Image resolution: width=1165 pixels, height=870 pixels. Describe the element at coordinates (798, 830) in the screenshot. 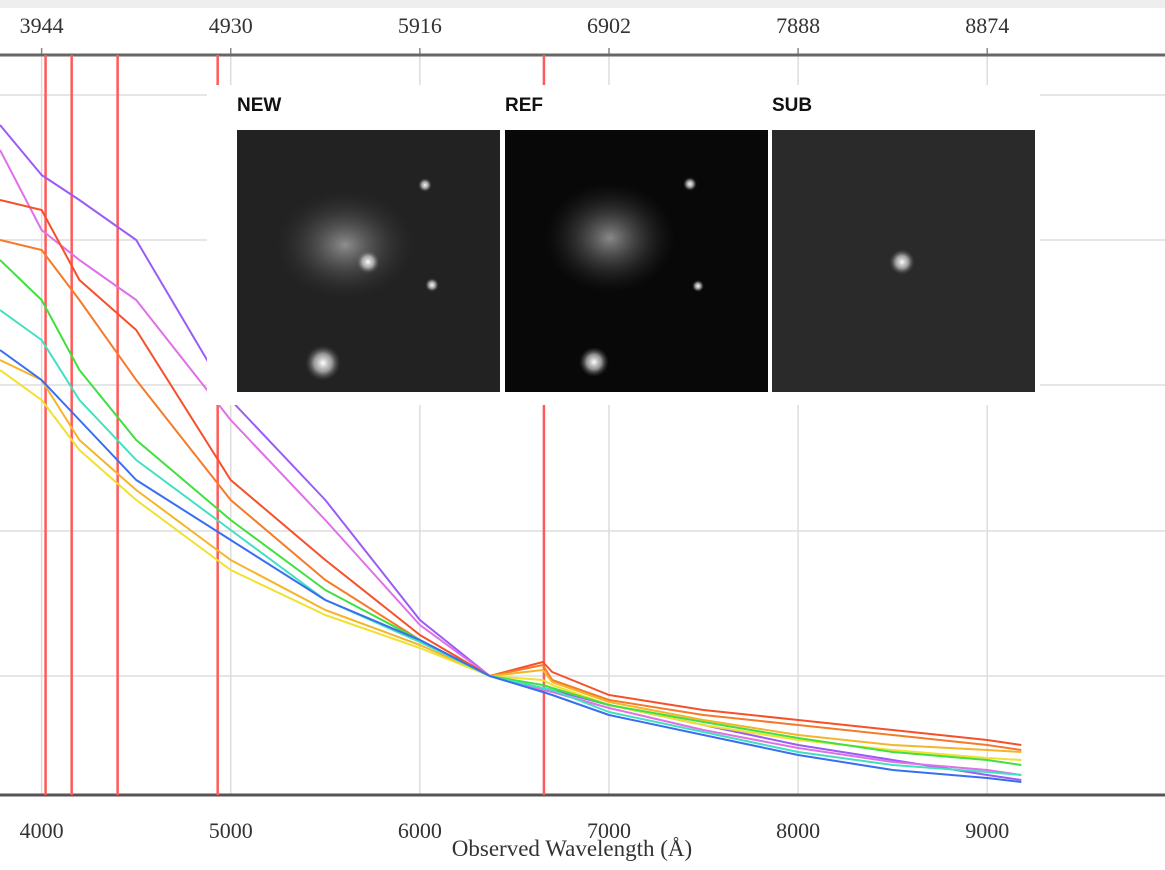

I see `x-tick-label: 8000` at that location.